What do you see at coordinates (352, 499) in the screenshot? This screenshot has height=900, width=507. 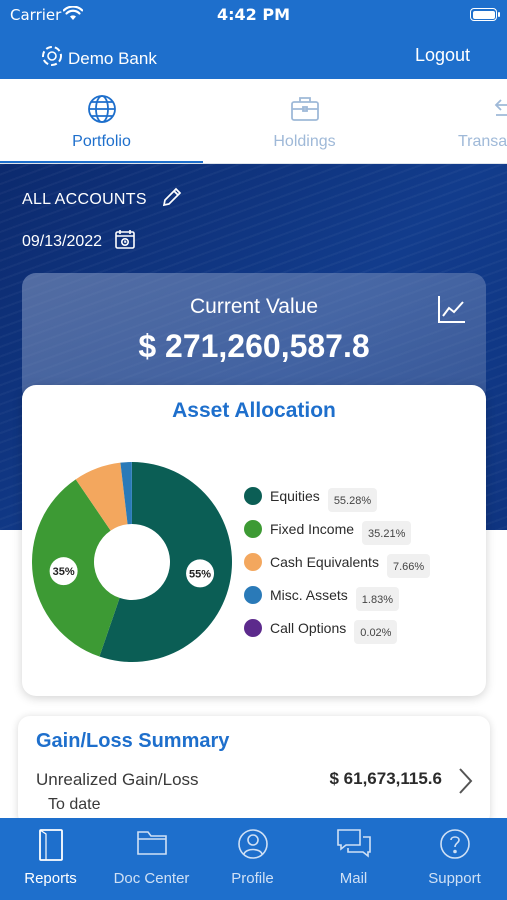 I see `legend-percent: 55.28%` at bounding box center [352, 499].